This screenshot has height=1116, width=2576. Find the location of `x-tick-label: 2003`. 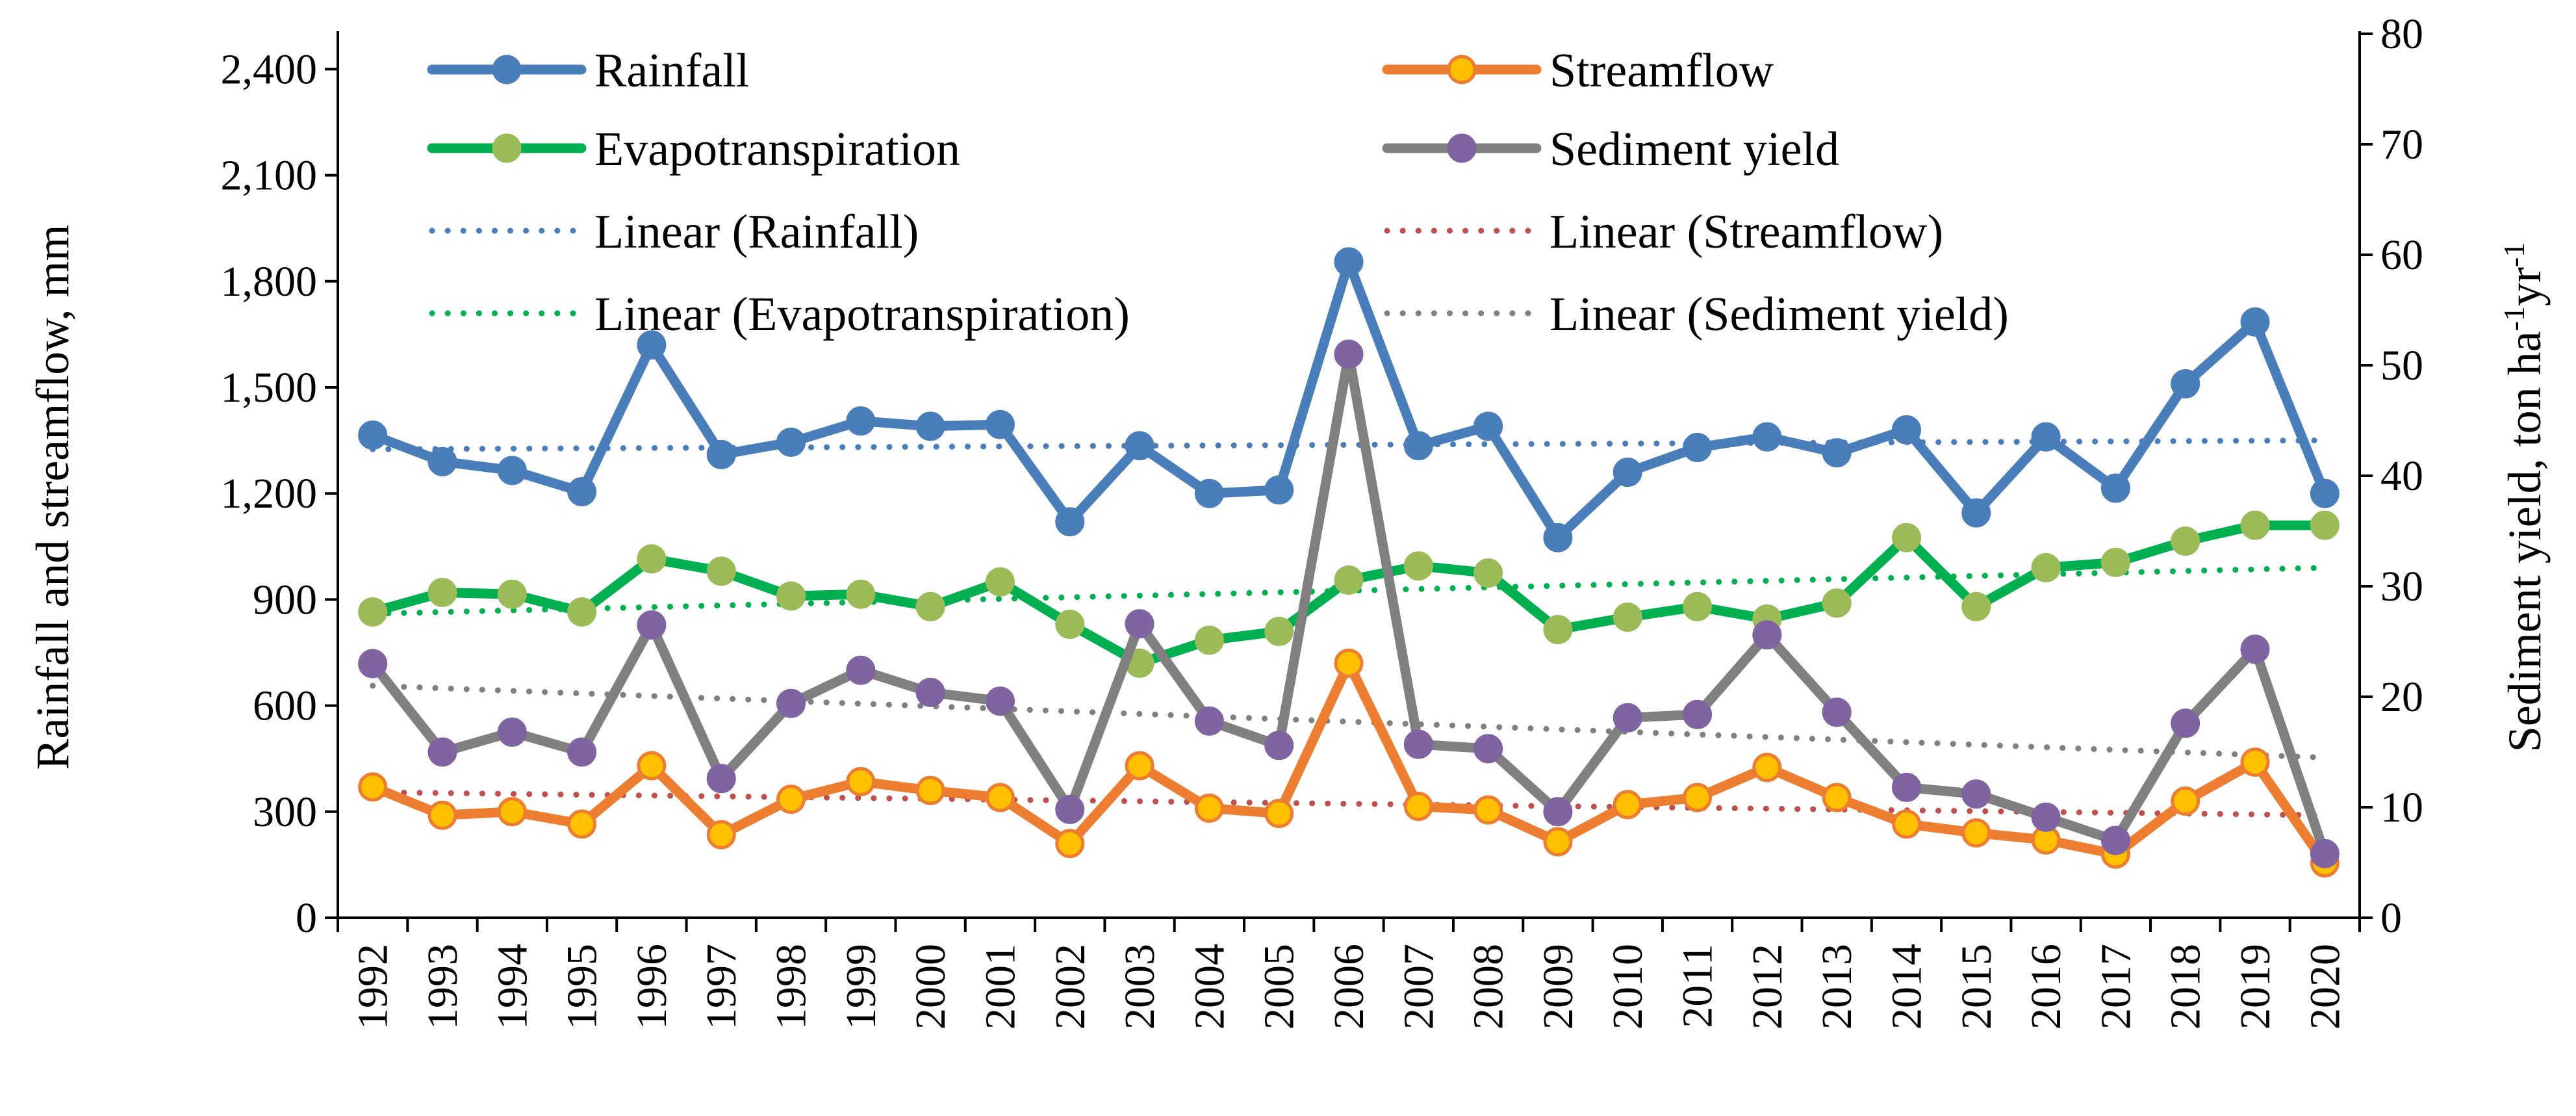

x-tick-label: 2003 is located at coordinates (1140, 987).